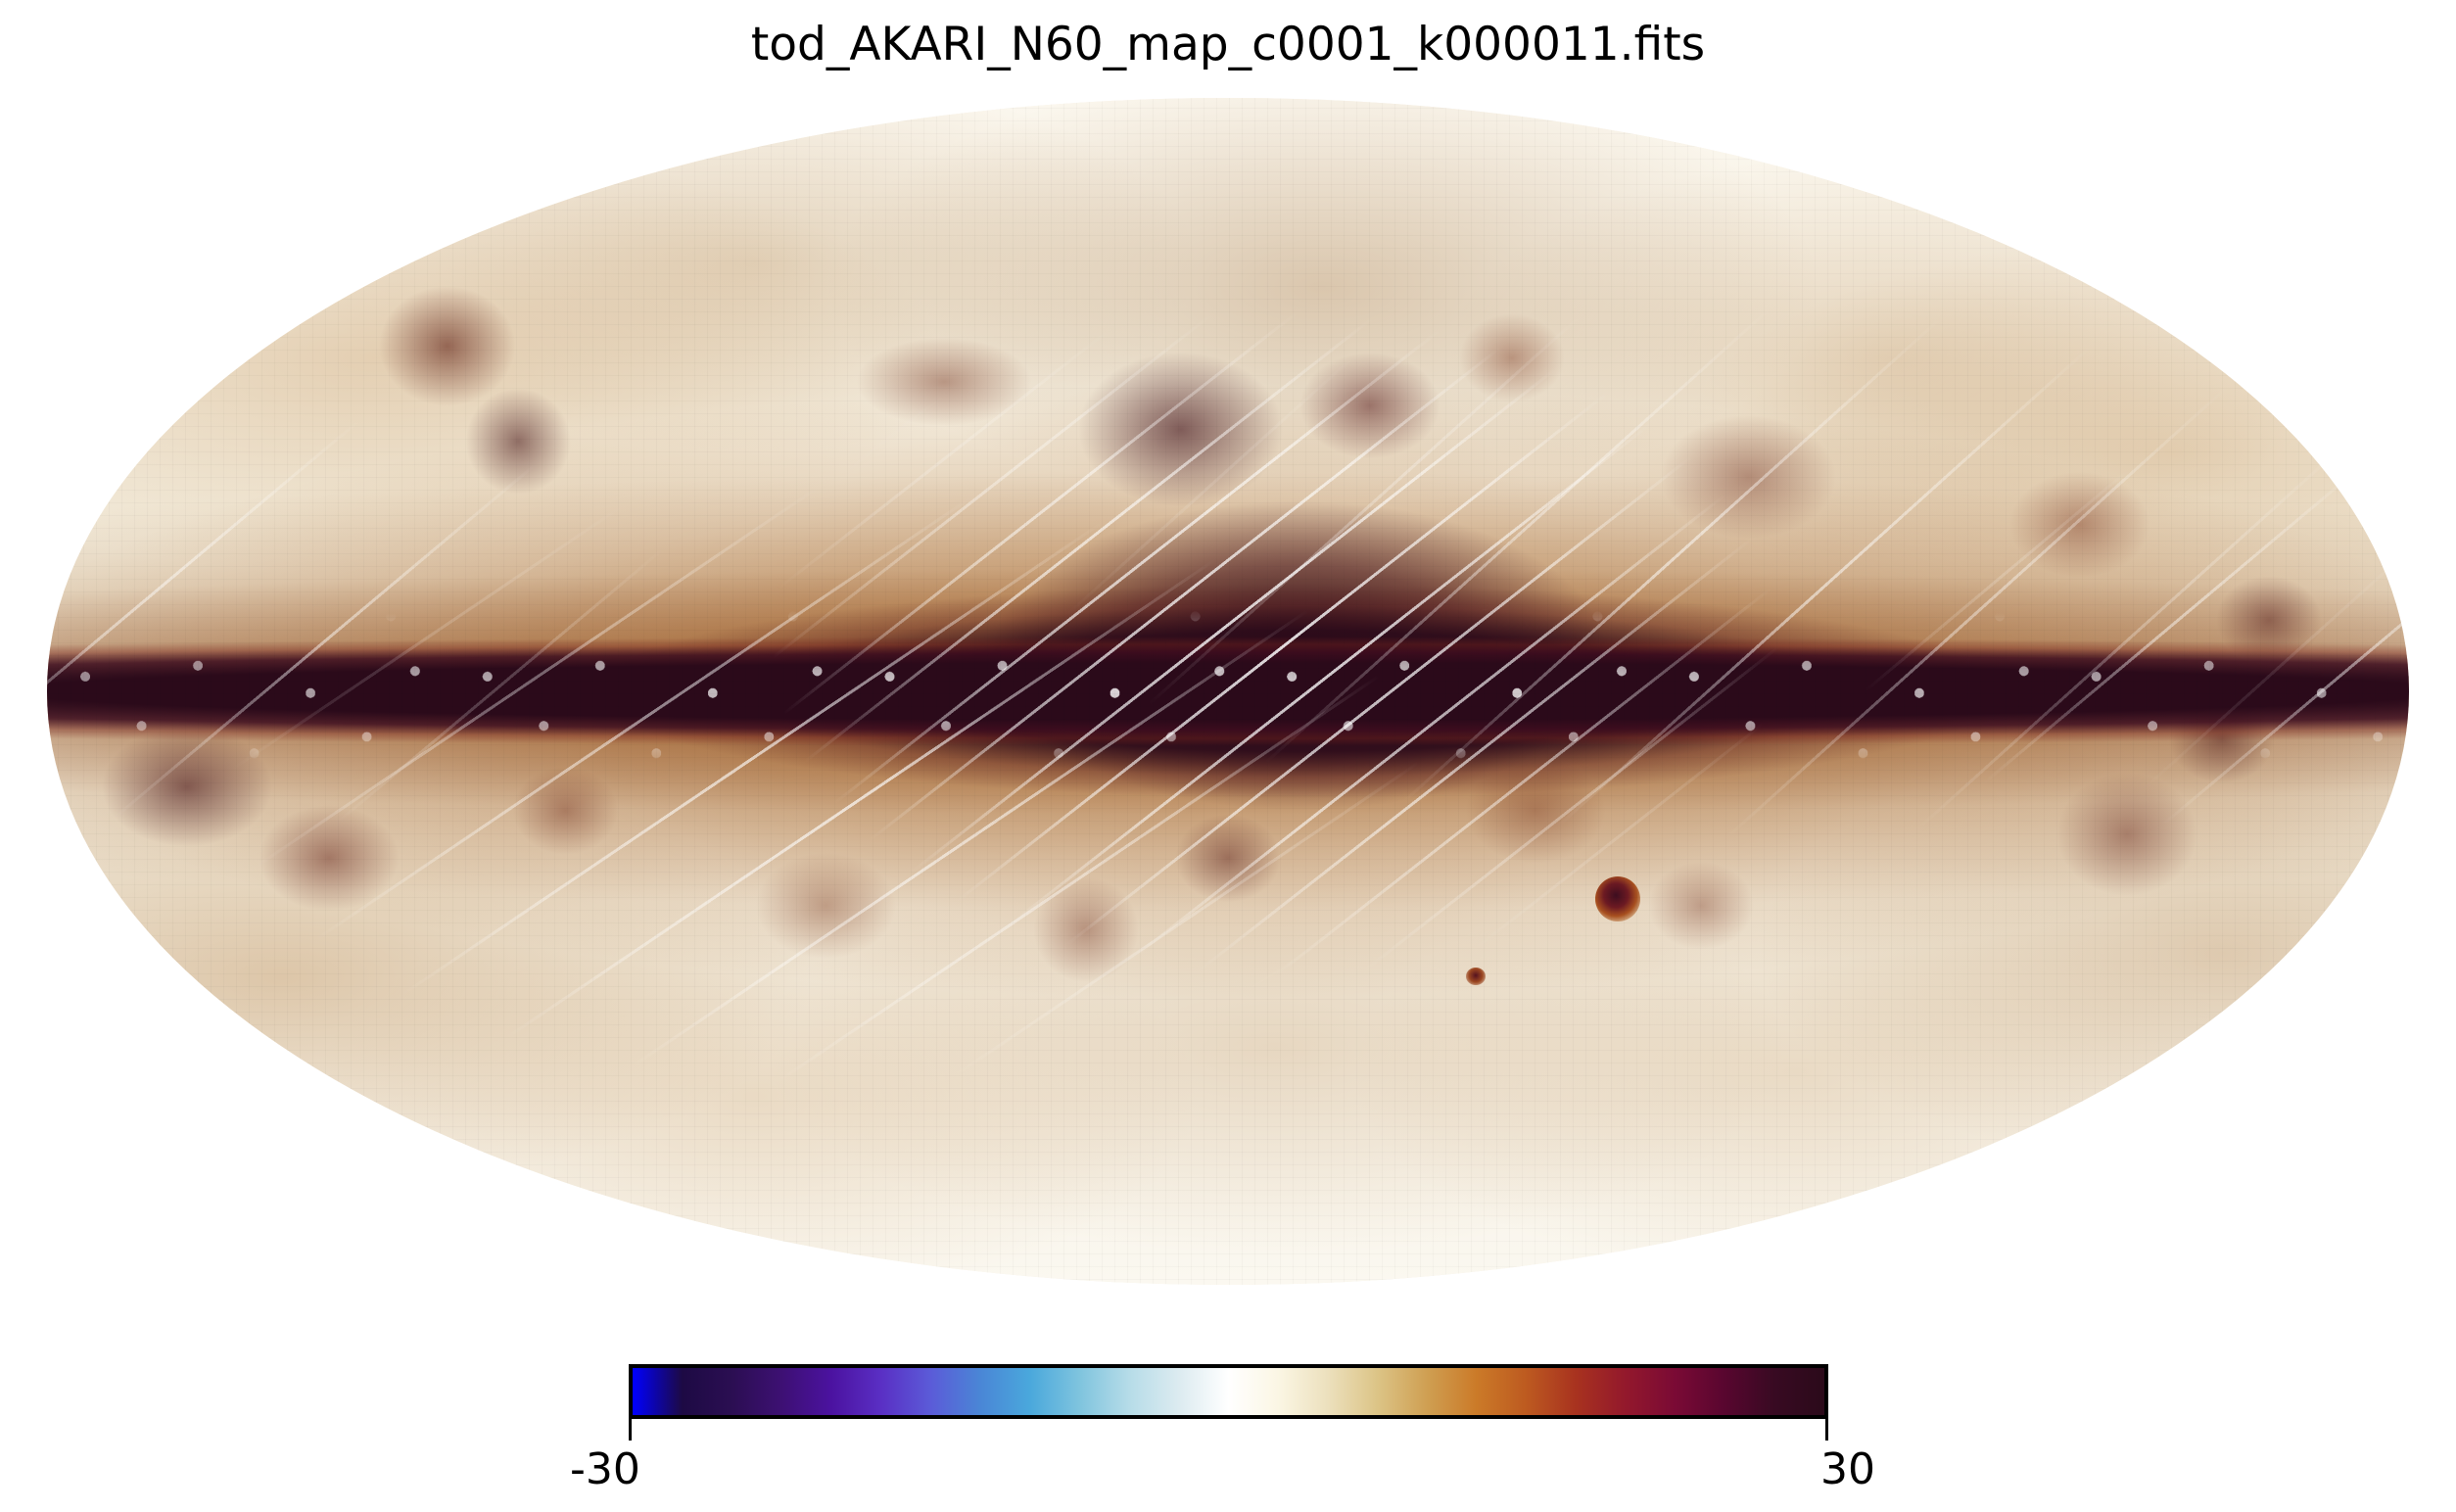  What do you see at coordinates (1222, 1429) in the screenshot?
I see `colorbar: -30 30` at bounding box center [1222, 1429].